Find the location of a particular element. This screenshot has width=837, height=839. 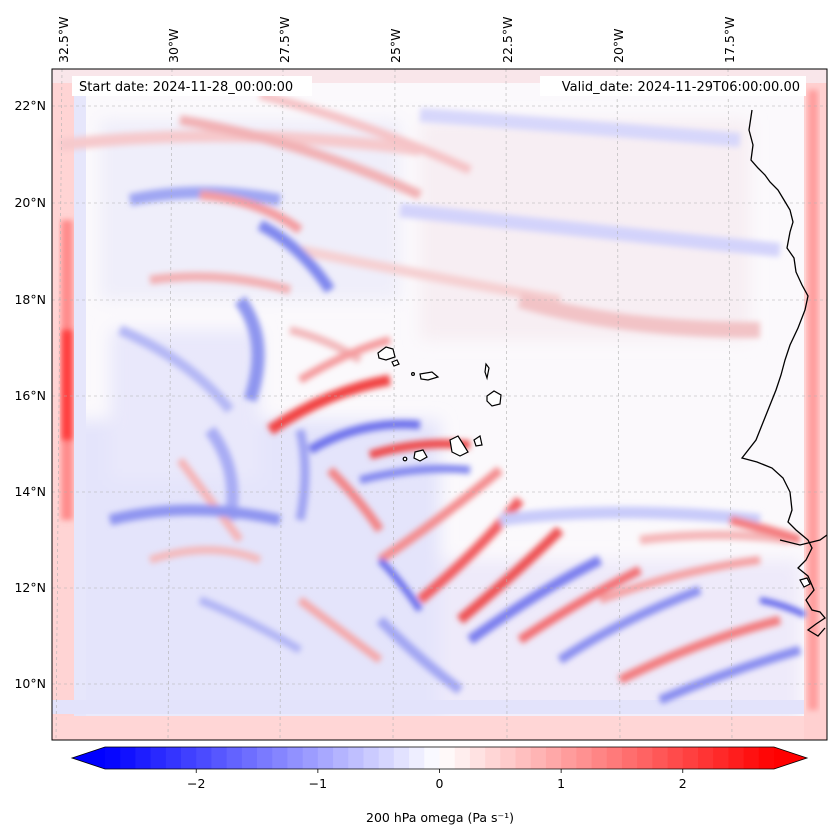

colorbar-segments is located at coordinates (440, 758).